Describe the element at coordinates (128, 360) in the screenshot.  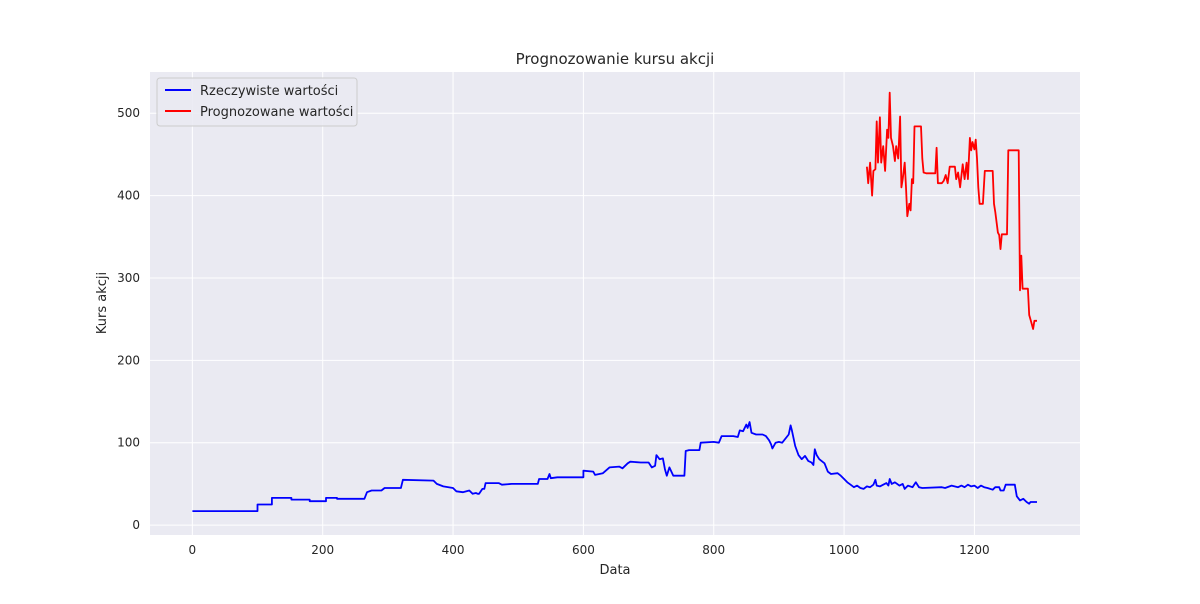
I see `y-tick-label: 200` at that location.